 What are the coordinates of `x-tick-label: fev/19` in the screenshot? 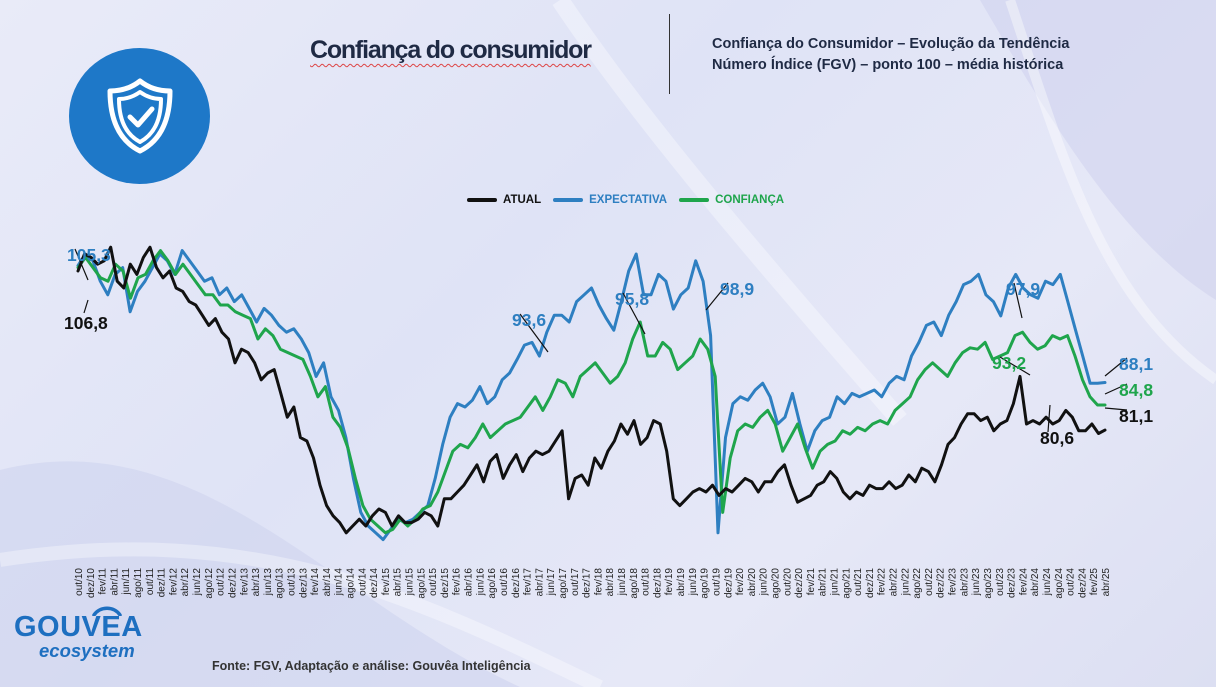 It's located at (669, 582).